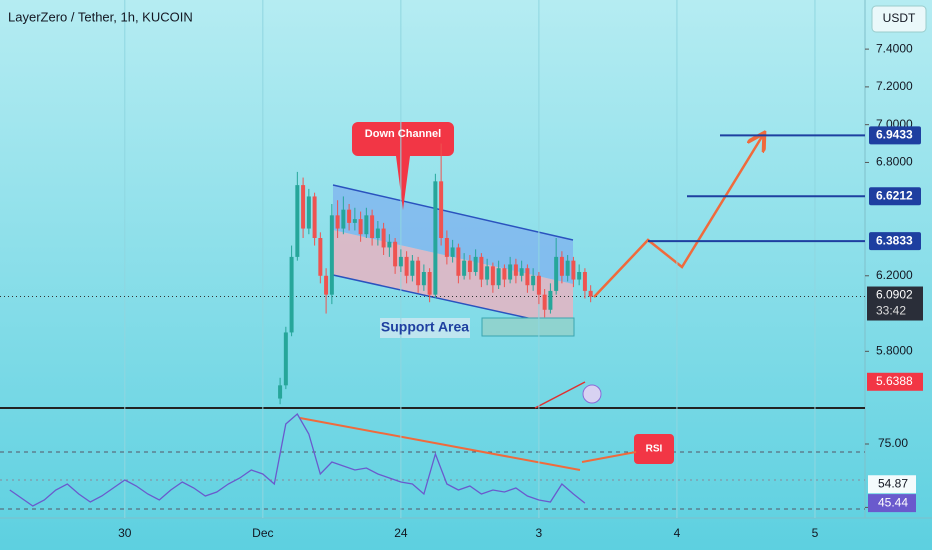 This screenshot has height=550, width=932. Describe the element at coordinates (539, 533) in the screenshot. I see `x-tick-label: 3` at that location.